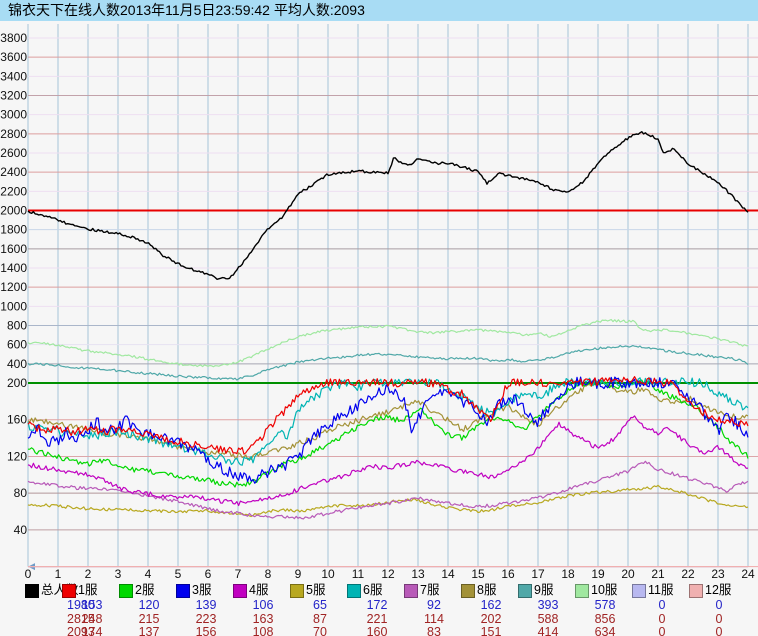 This screenshot has width=758, height=636. Describe the element at coordinates (13, 230) in the screenshot. I see `y-axis-label-1800: 1800` at that location.